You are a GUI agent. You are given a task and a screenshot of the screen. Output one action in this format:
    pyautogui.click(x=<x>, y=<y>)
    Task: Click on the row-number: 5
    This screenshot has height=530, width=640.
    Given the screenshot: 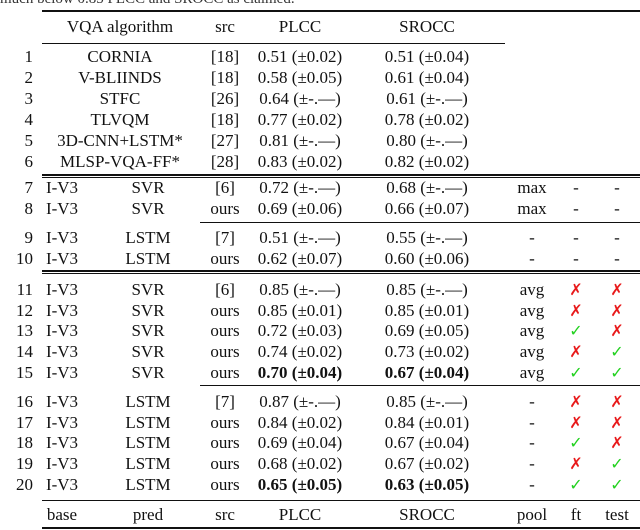 What is the action you would take?
    pyautogui.click(x=29, y=140)
    